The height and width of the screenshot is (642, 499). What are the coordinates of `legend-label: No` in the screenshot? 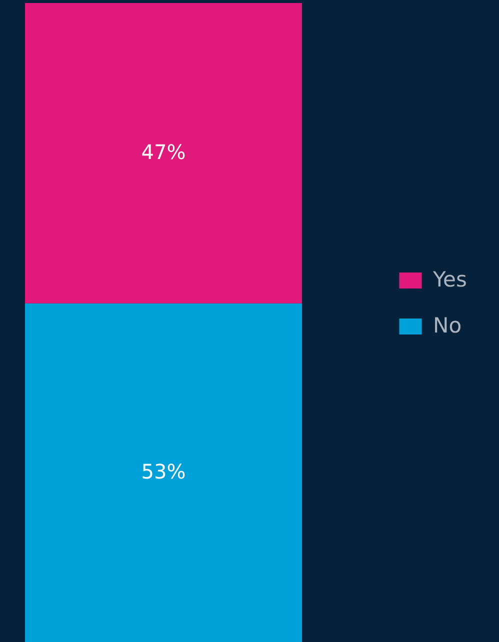 It's located at (447, 326).